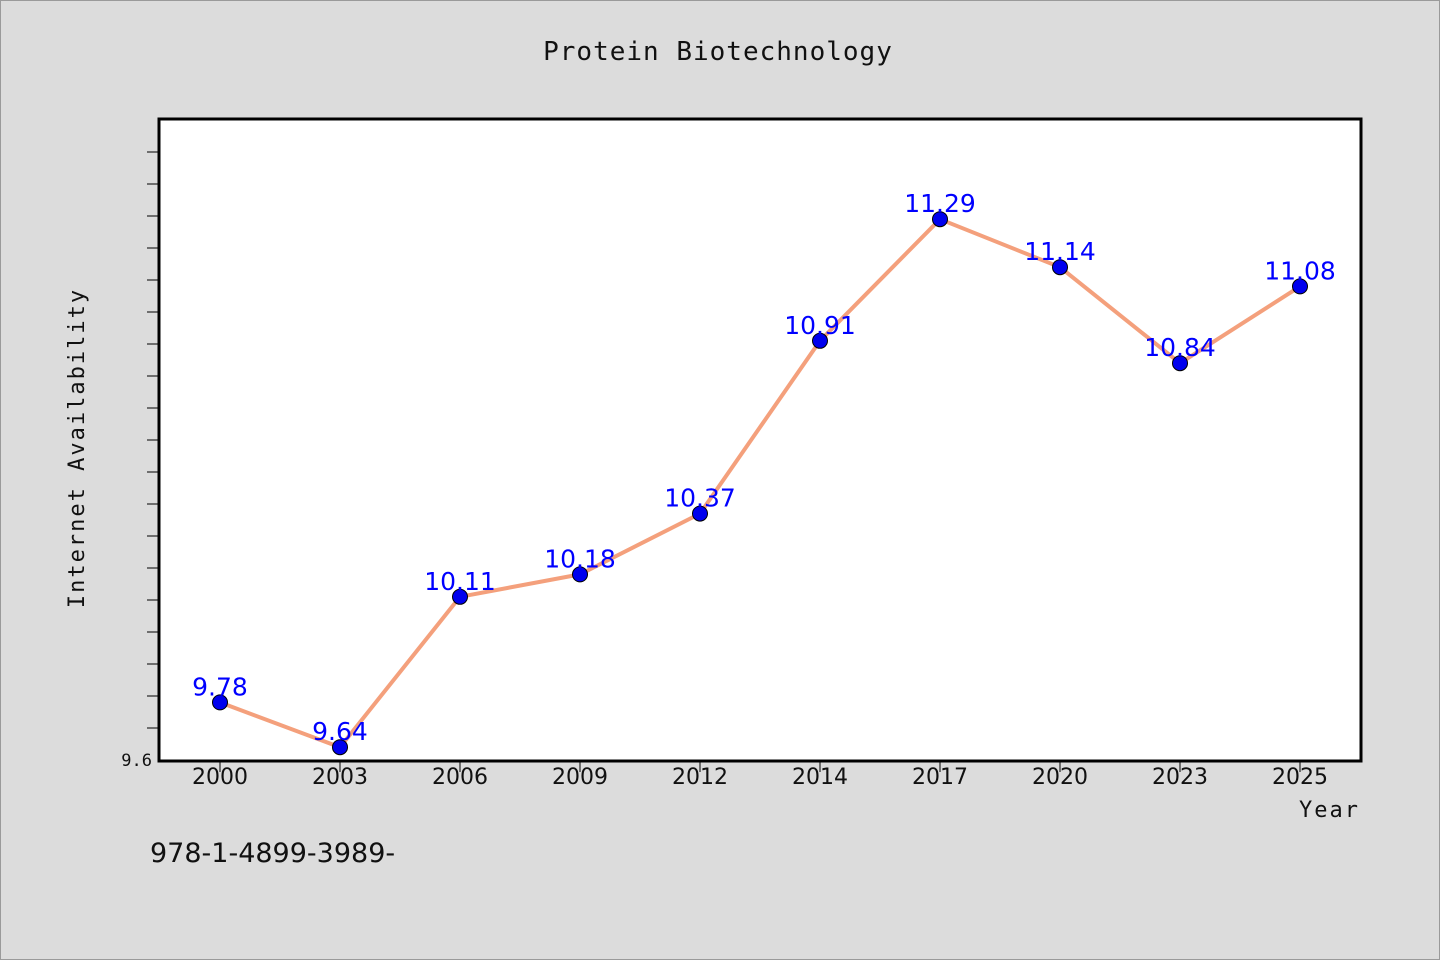 Image resolution: width=1440 pixels, height=960 pixels. What do you see at coordinates (820, 325) in the screenshot?
I see `data-label: 10.91` at bounding box center [820, 325].